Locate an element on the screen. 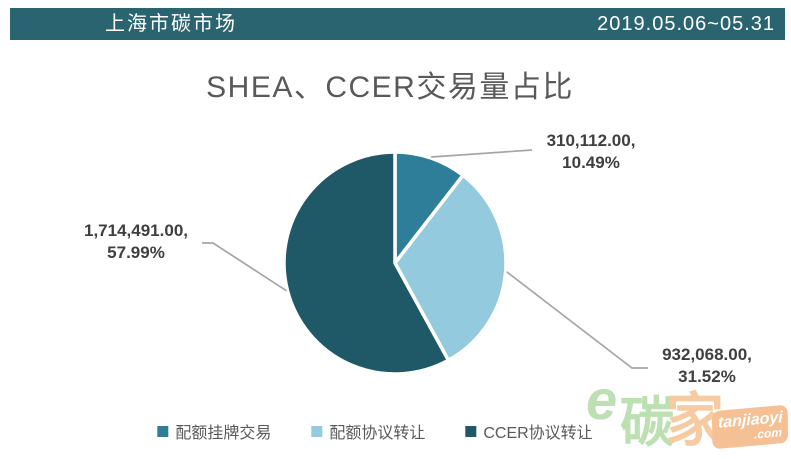 The height and width of the screenshot is (459, 791). data-label-ccer-negotiated: 1,714,491.00, 57.99% is located at coordinates (136, 242).